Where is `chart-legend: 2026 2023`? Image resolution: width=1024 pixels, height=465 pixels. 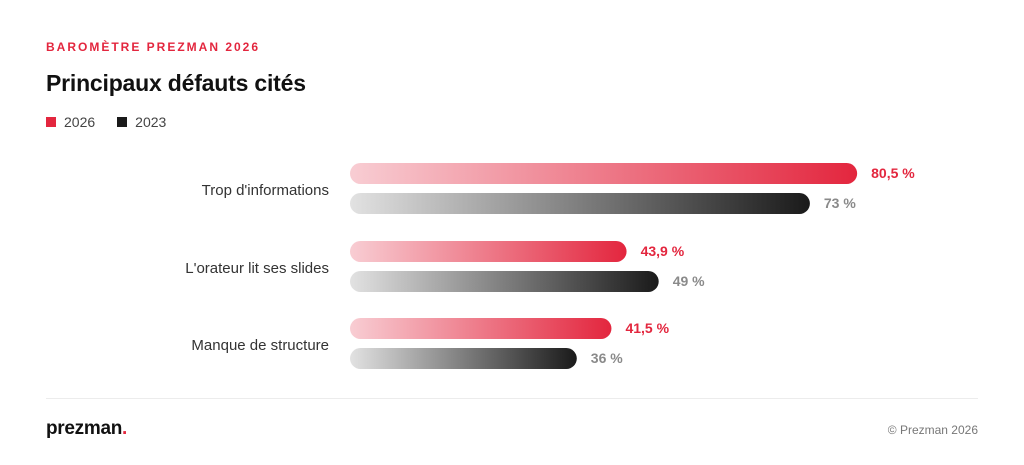 chart-legend: 2026 2023 is located at coordinates (117, 122).